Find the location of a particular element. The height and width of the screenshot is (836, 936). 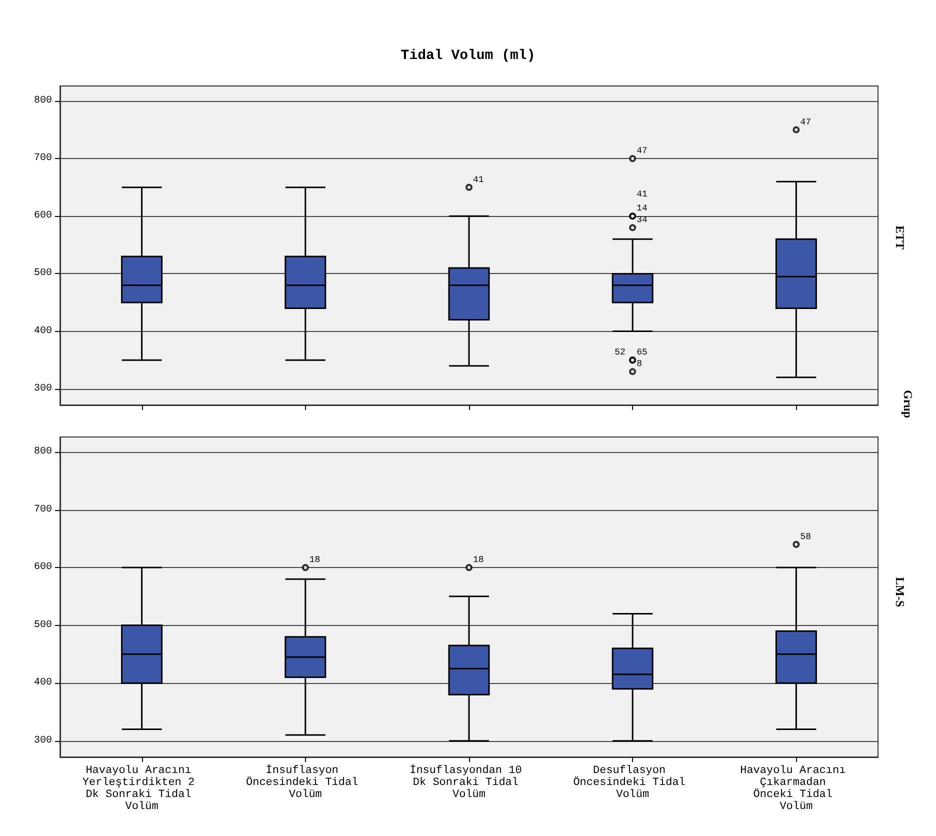

x-tick-label: Desuflasyon Öncesindeki Tidal Volüm is located at coordinates (632, 783).